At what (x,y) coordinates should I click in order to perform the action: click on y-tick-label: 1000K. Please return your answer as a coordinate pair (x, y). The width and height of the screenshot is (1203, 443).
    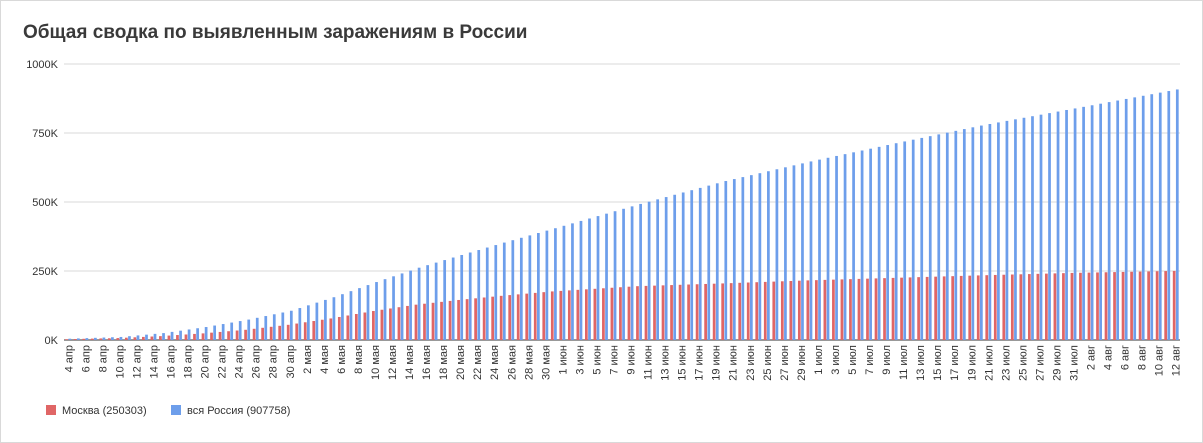
    Looking at the image, I should click on (42, 65).